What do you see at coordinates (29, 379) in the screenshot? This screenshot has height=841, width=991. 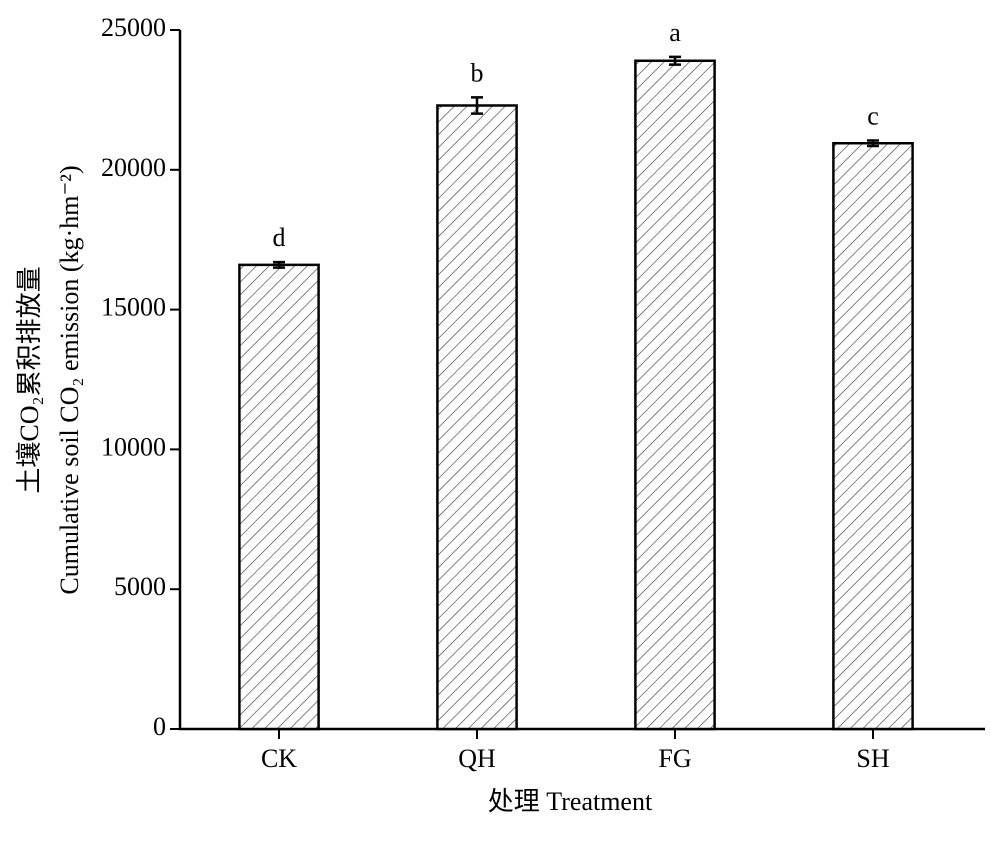 I see `y-axis-title: 土壤CO₂累积排放量` at bounding box center [29, 379].